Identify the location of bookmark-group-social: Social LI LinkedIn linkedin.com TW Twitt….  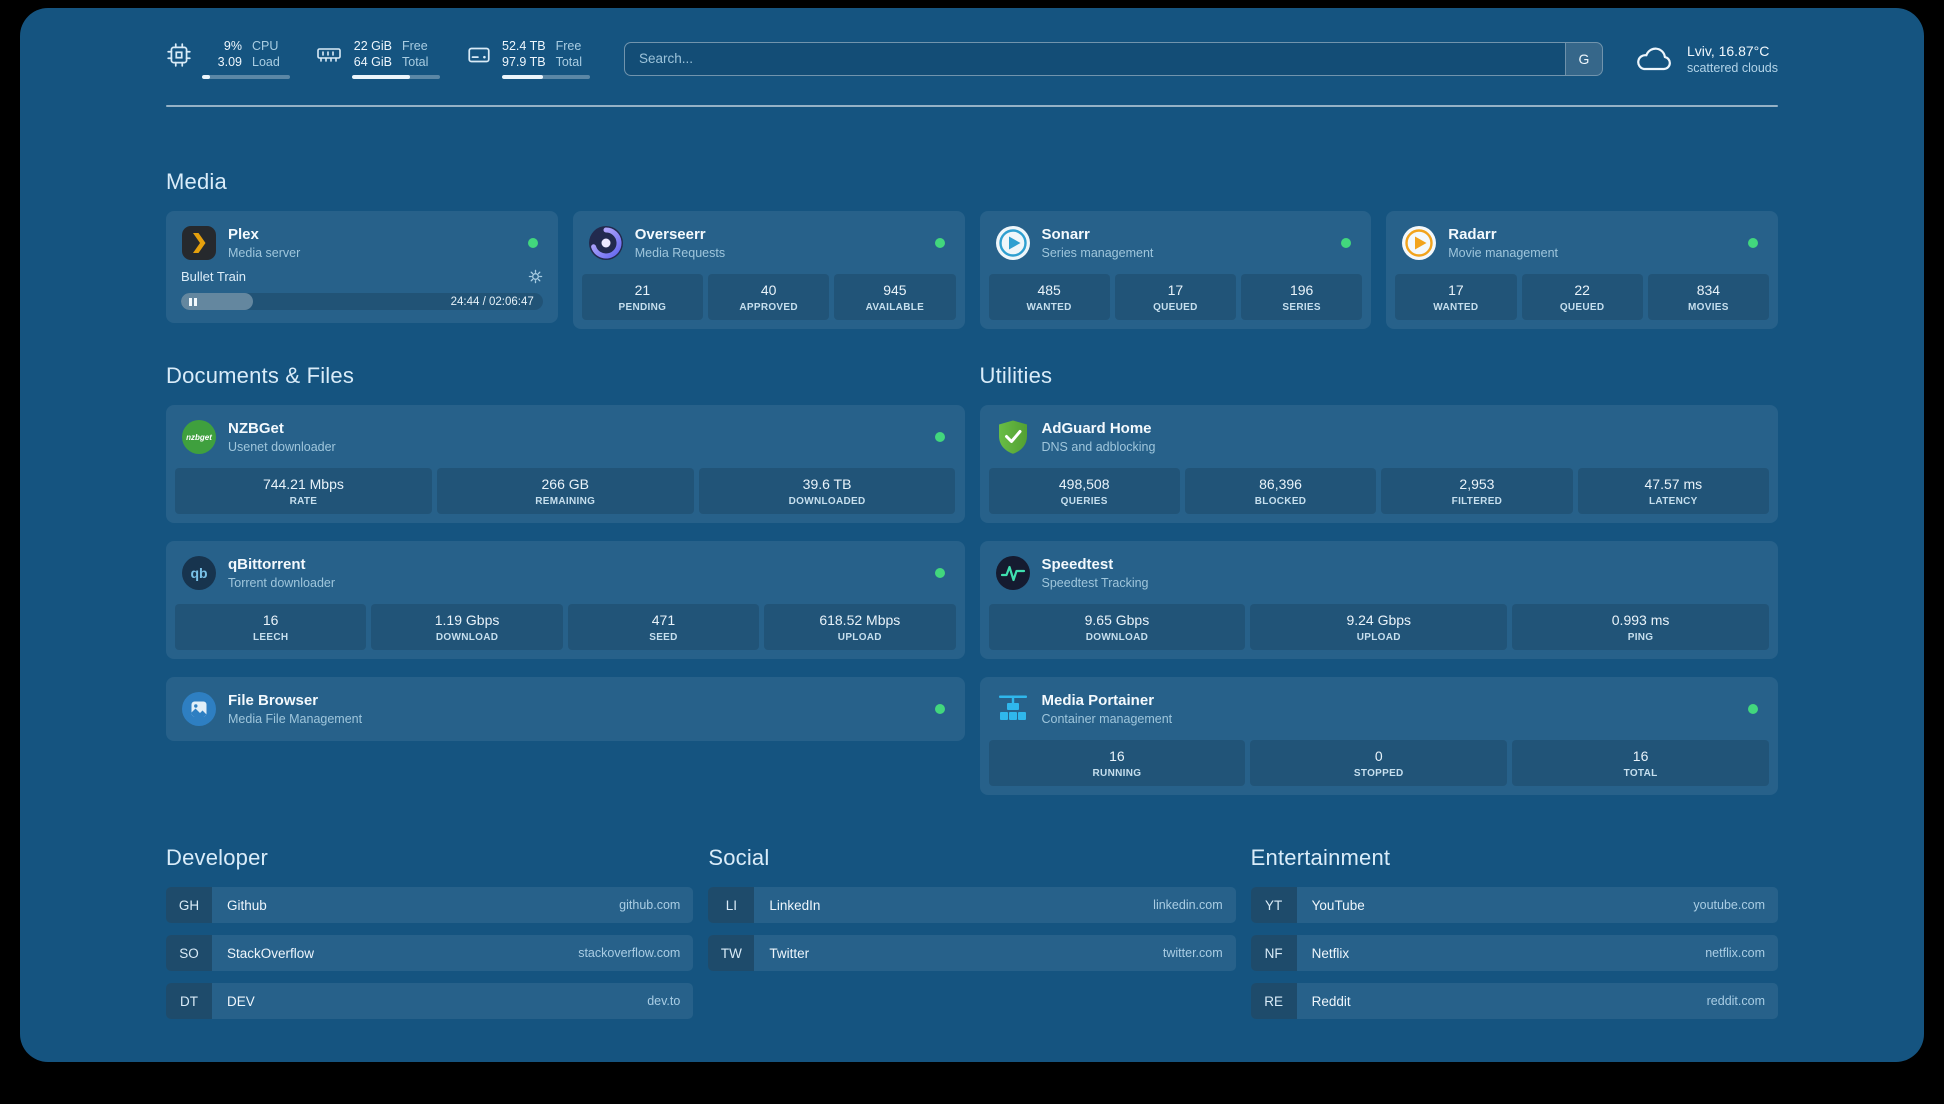
(972, 908).